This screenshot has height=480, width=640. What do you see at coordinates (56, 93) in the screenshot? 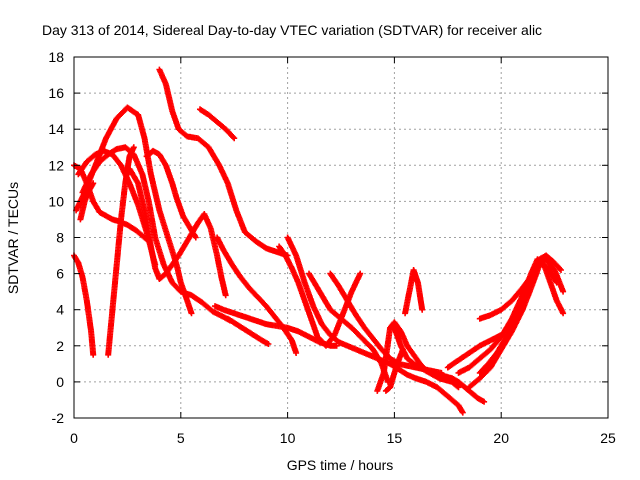
I see `y-tick-label: 16` at bounding box center [56, 93].